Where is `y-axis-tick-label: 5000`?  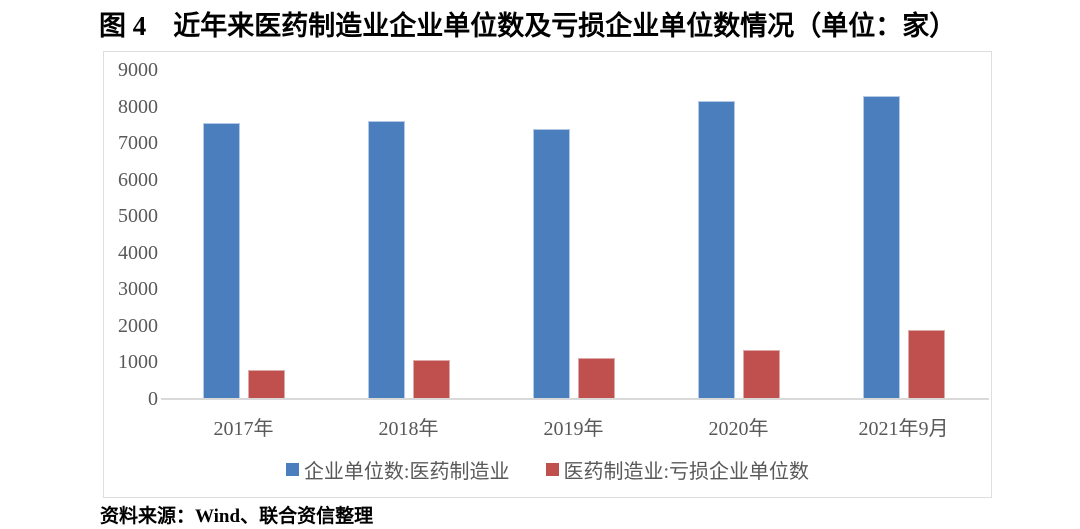
y-axis-tick-label: 5000 is located at coordinates (138, 216).